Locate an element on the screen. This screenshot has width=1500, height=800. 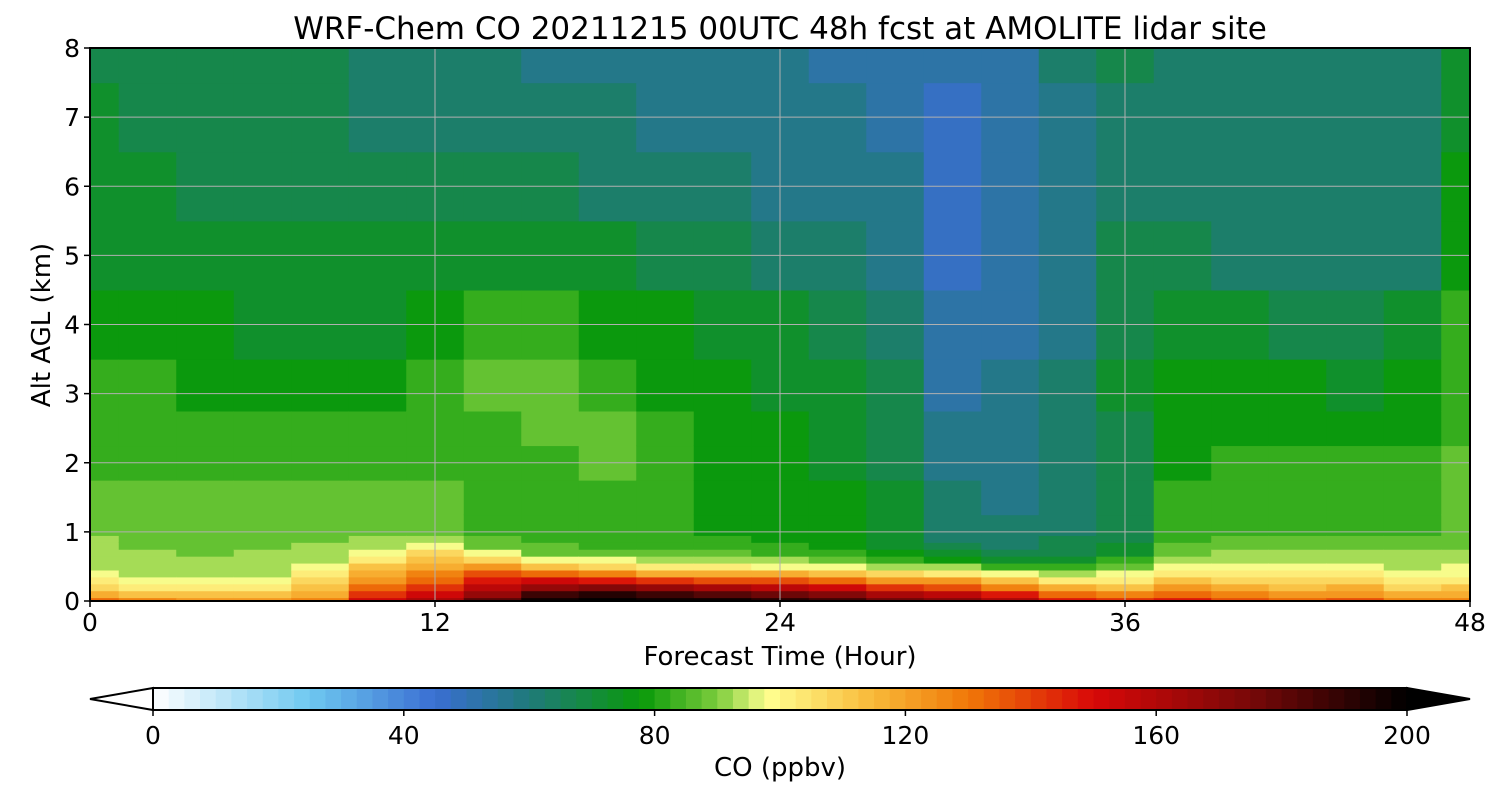
colorbar-frame is located at coordinates (780, 699).